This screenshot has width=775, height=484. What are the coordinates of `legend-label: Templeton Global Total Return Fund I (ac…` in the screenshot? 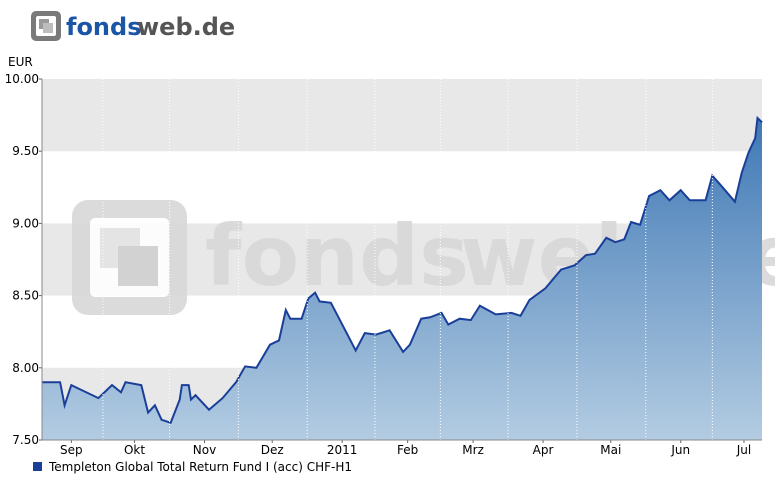 It's located at (200, 467).